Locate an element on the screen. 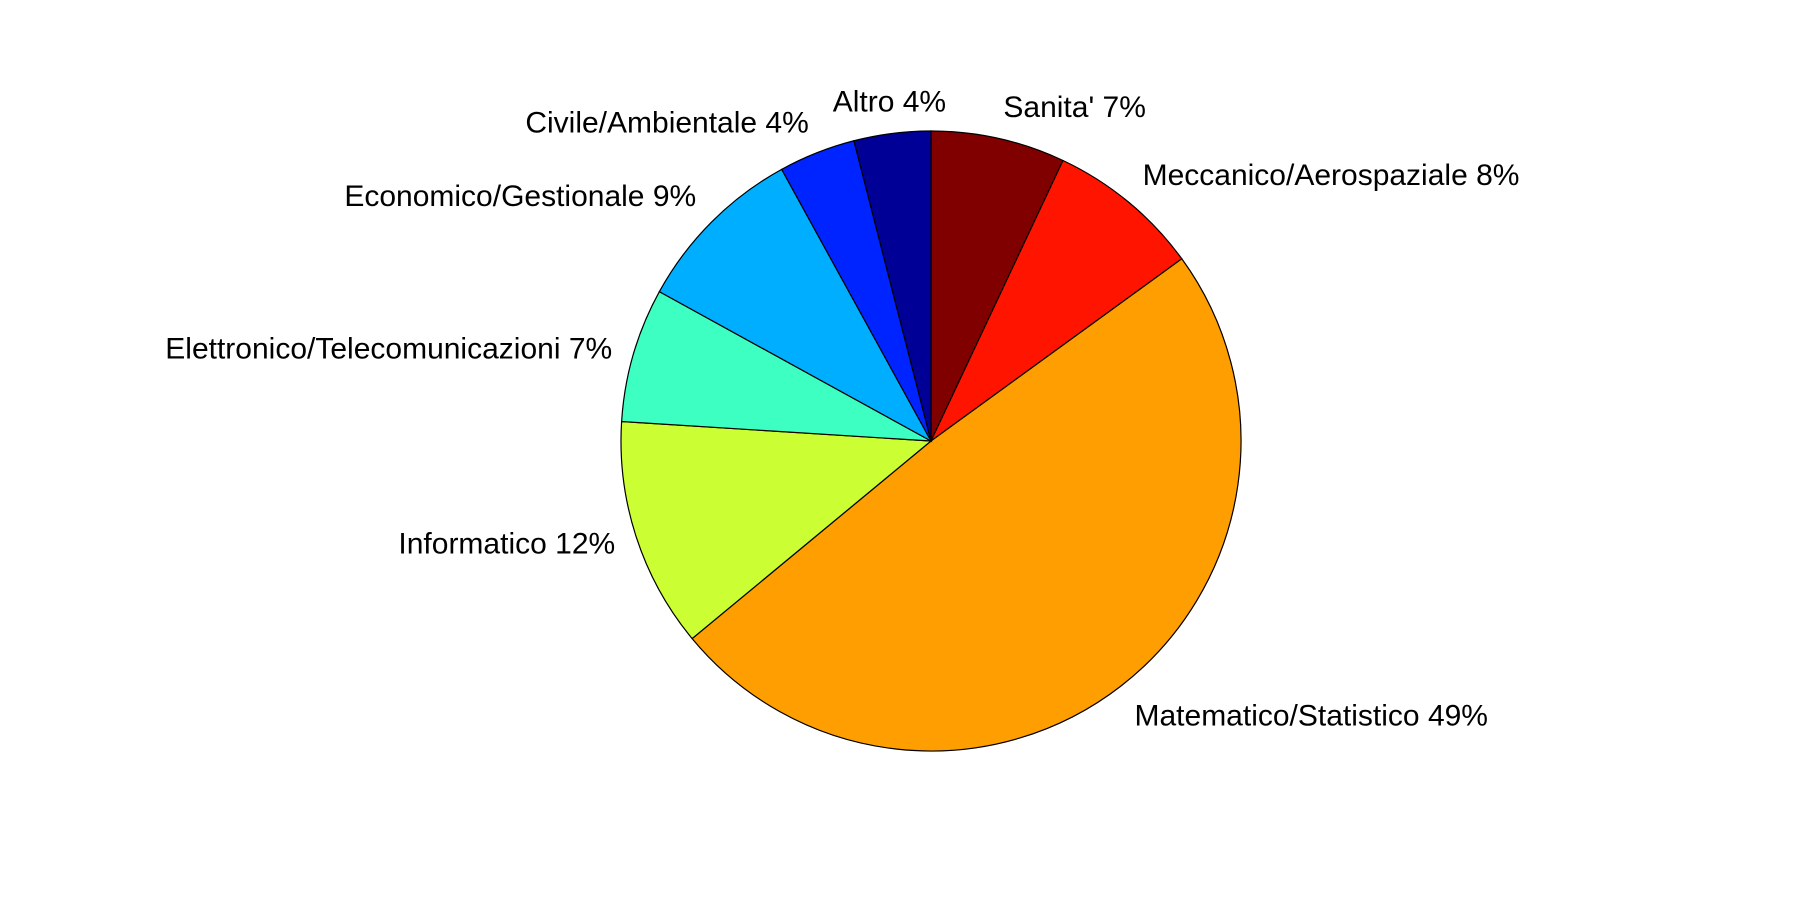  pie-slice-label: Sanita' 7% is located at coordinates (1074, 107).